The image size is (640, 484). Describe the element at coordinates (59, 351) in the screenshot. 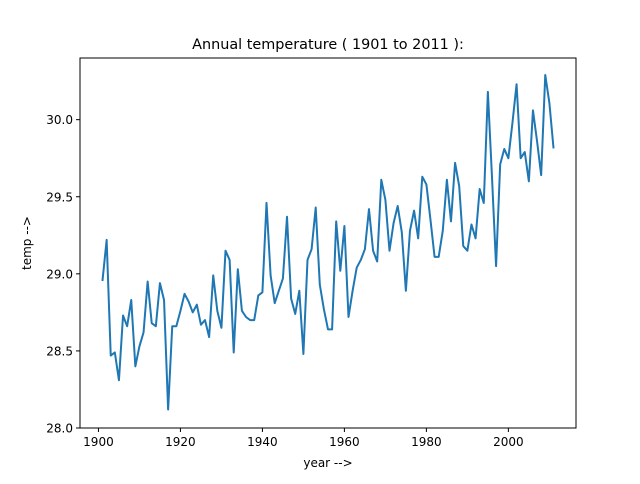

I see `y-tick-label: 28.5` at that location.